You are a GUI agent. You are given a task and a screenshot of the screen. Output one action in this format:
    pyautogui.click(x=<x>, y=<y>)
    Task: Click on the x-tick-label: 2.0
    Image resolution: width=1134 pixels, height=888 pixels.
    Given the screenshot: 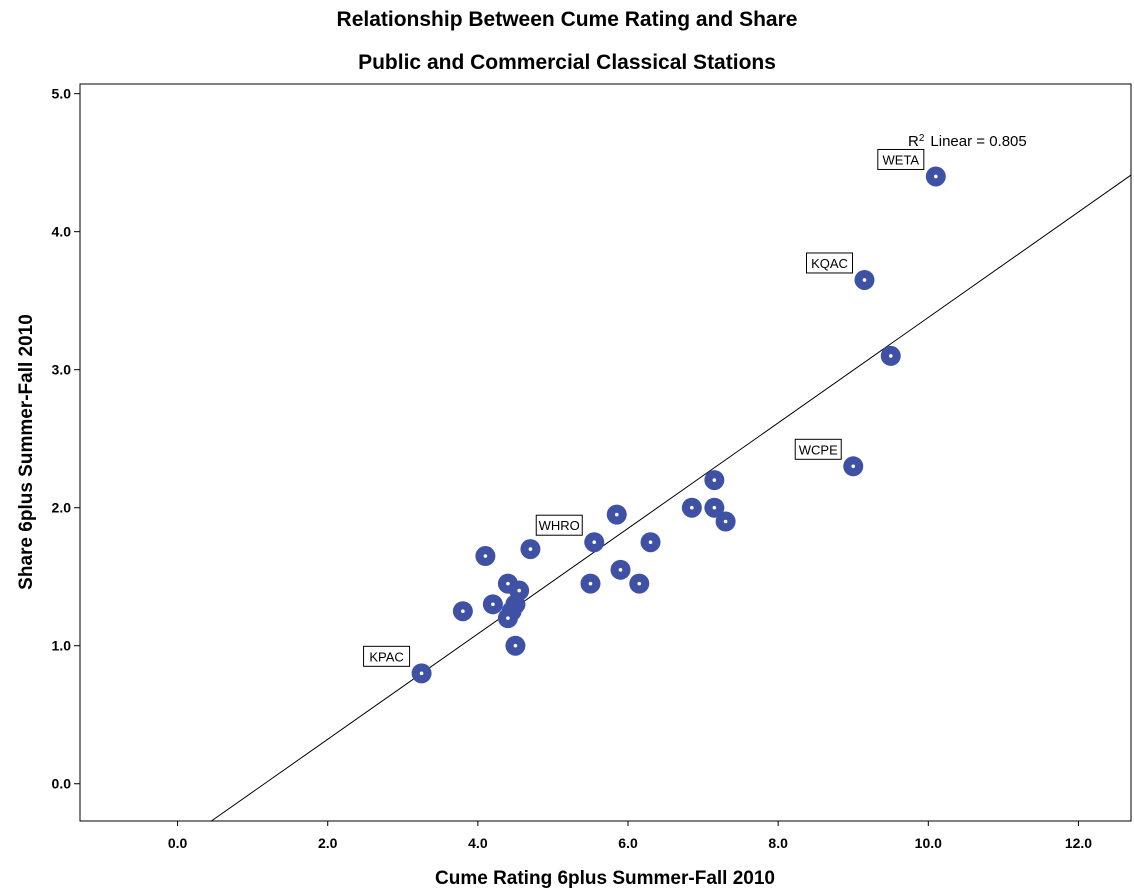 What is the action you would take?
    pyautogui.click(x=328, y=843)
    